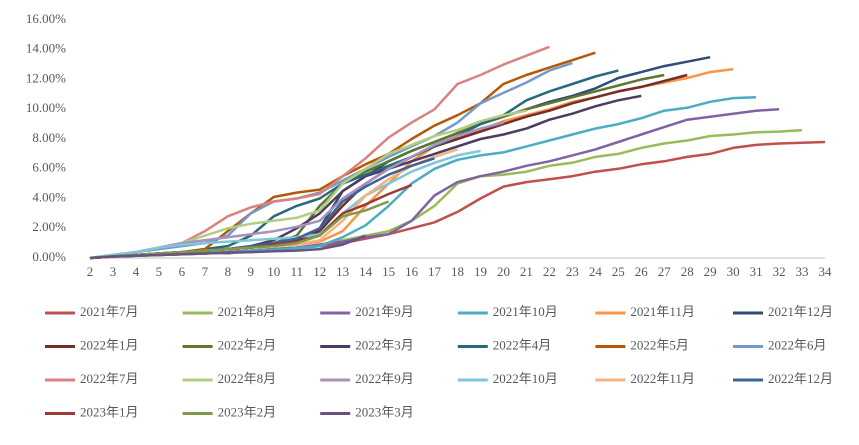 Image resolution: width=859 pixels, height=445 pixels. I want to click on legend-label: 2022年8月, so click(247, 378).